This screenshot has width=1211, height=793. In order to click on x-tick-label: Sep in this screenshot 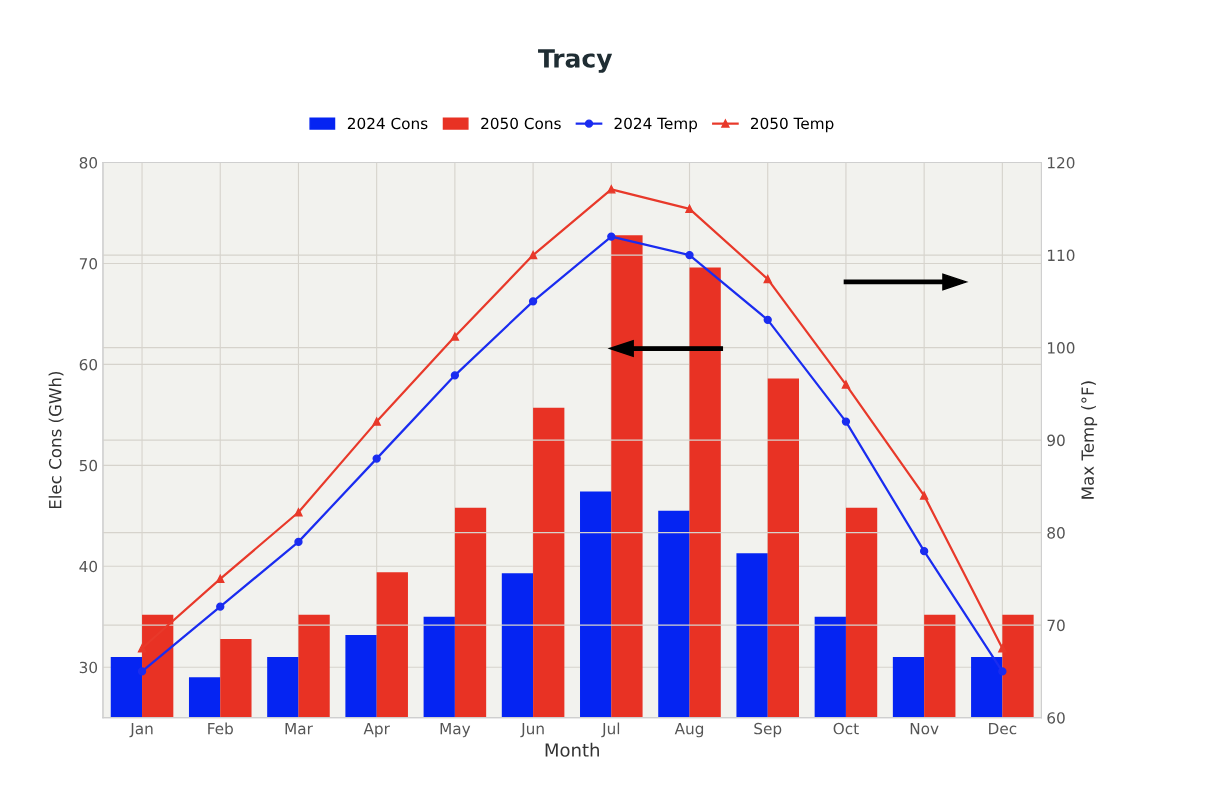, I will do `click(768, 730)`.